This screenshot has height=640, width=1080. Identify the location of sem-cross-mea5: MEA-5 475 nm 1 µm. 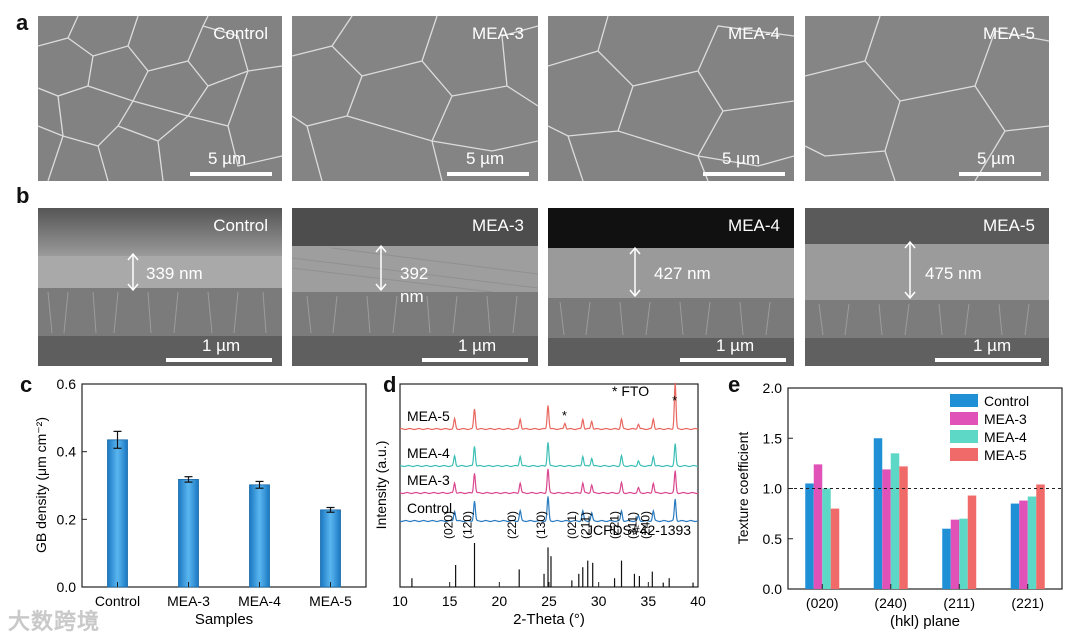
(927, 287).